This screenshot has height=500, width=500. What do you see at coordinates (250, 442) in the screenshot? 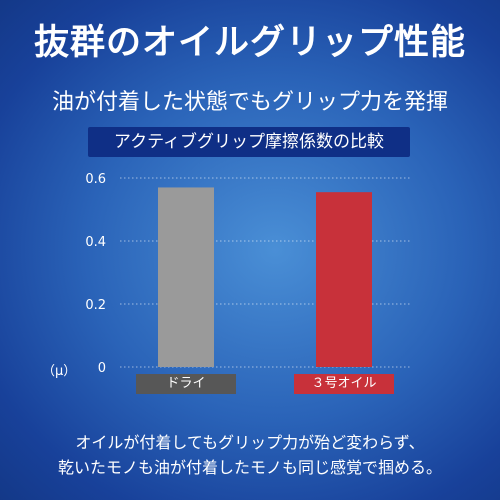
I see `caption-line-1: オイルが付着してもグリップ力が殆ど変わらず、` at bounding box center [250, 442].